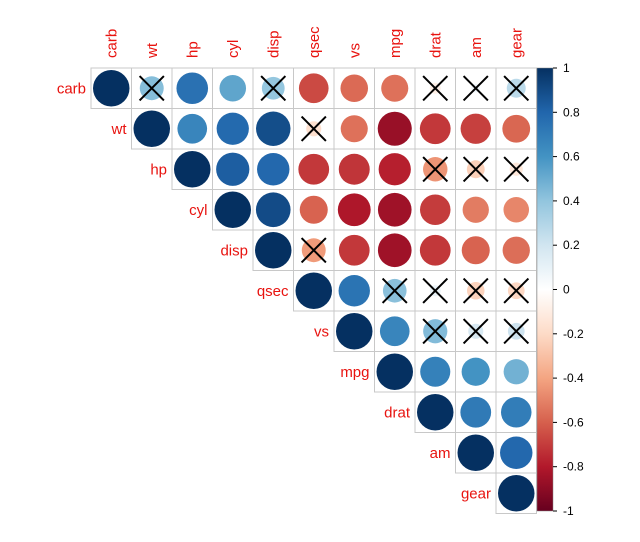 This screenshot has width=640, height=542. Describe the element at coordinates (476, 47) in the screenshot. I see `column-label-am: am` at that location.